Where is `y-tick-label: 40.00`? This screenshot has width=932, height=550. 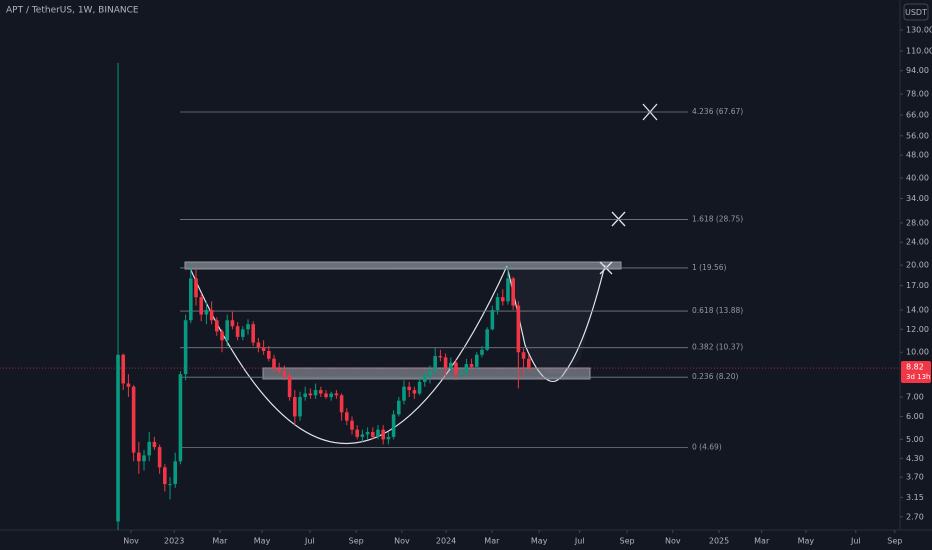 y-tick-label: 40.00 is located at coordinates (917, 178).